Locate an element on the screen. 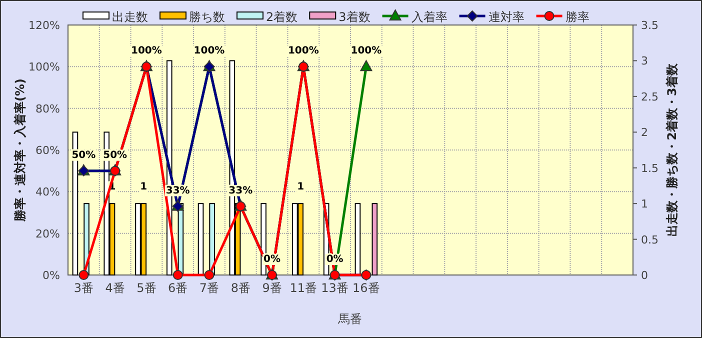 This screenshot has width=702, height=338. x-tick-label: 11番 is located at coordinates (304, 288).